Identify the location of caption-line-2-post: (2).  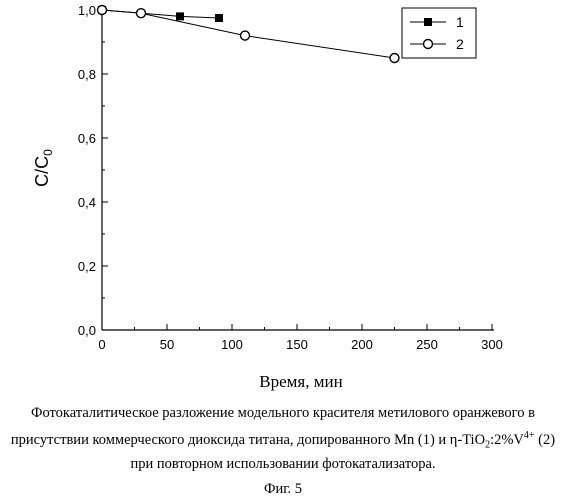
(545, 440).